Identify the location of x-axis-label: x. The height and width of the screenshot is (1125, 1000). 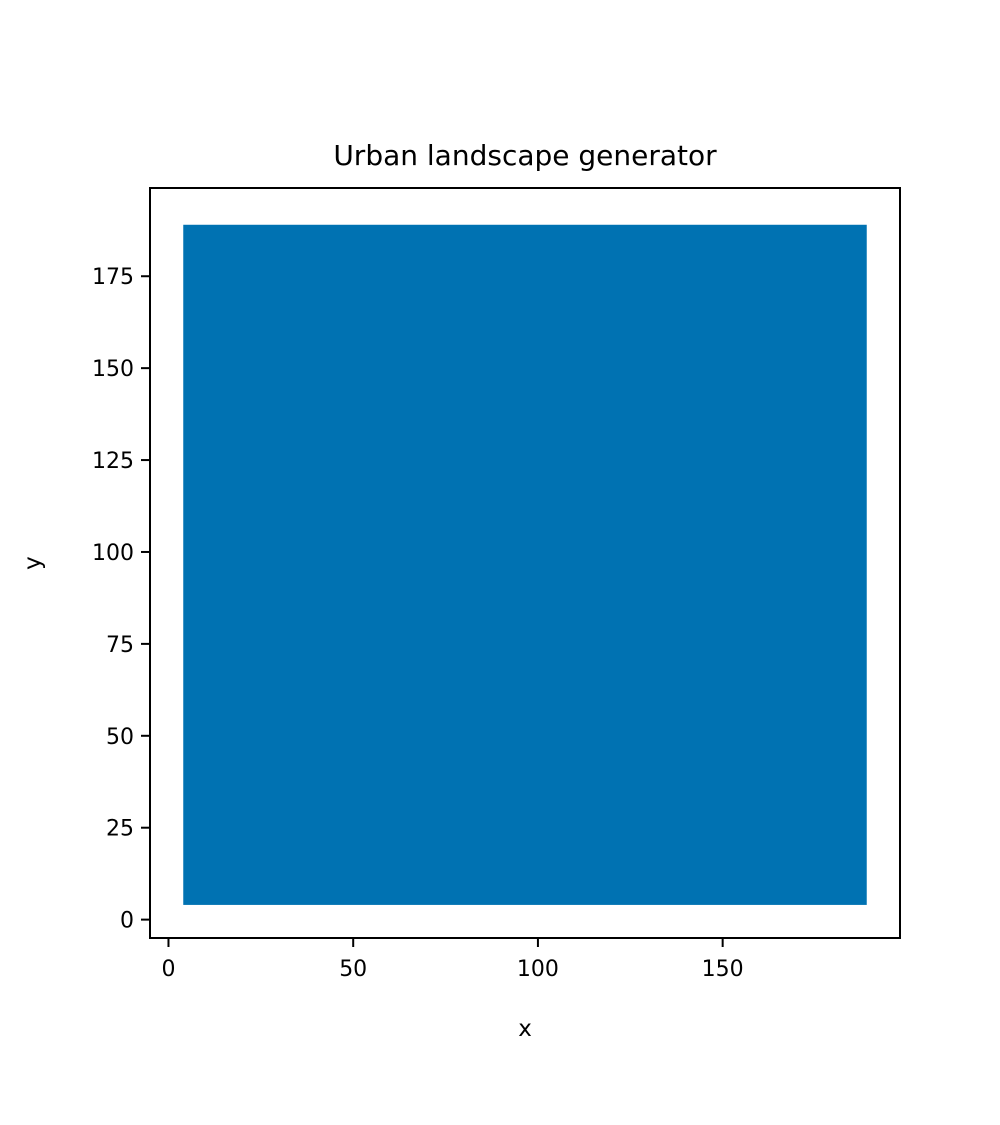
(525, 1029).